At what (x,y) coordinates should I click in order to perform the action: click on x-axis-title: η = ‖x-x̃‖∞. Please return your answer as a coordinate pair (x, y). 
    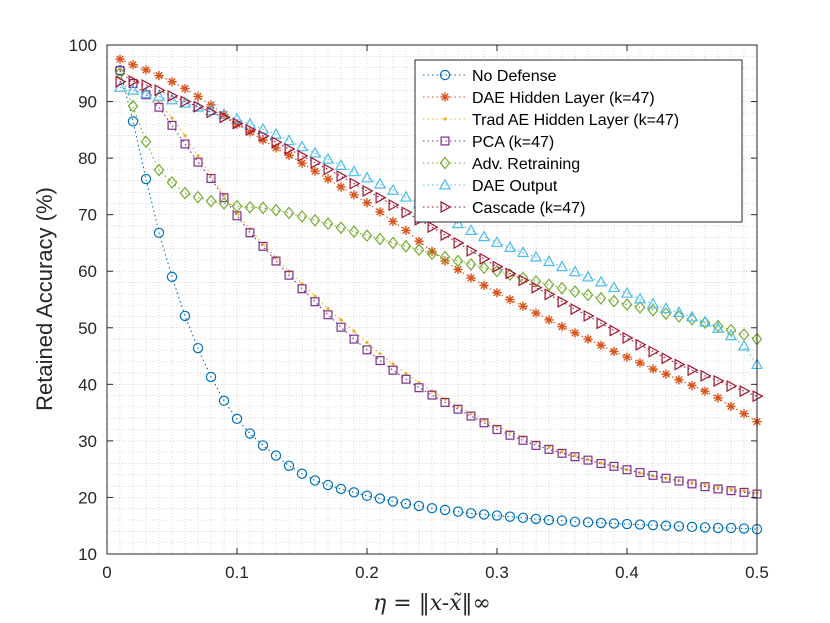
    Looking at the image, I should click on (432, 603).